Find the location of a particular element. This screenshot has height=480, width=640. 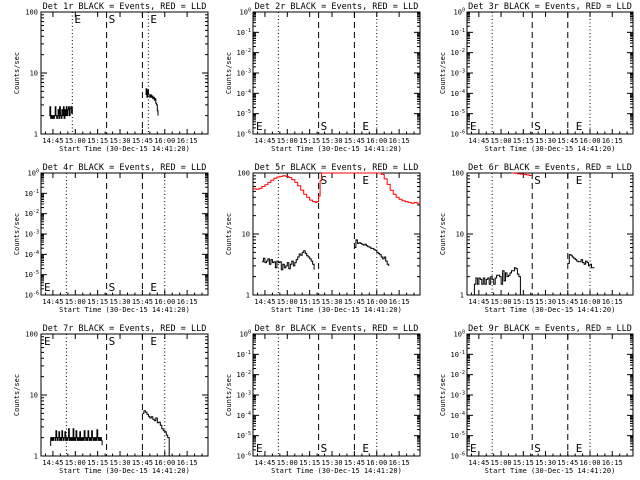

panel-title: Det 7r BLACK = Events, RED = LLD is located at coordinates (125, 329).